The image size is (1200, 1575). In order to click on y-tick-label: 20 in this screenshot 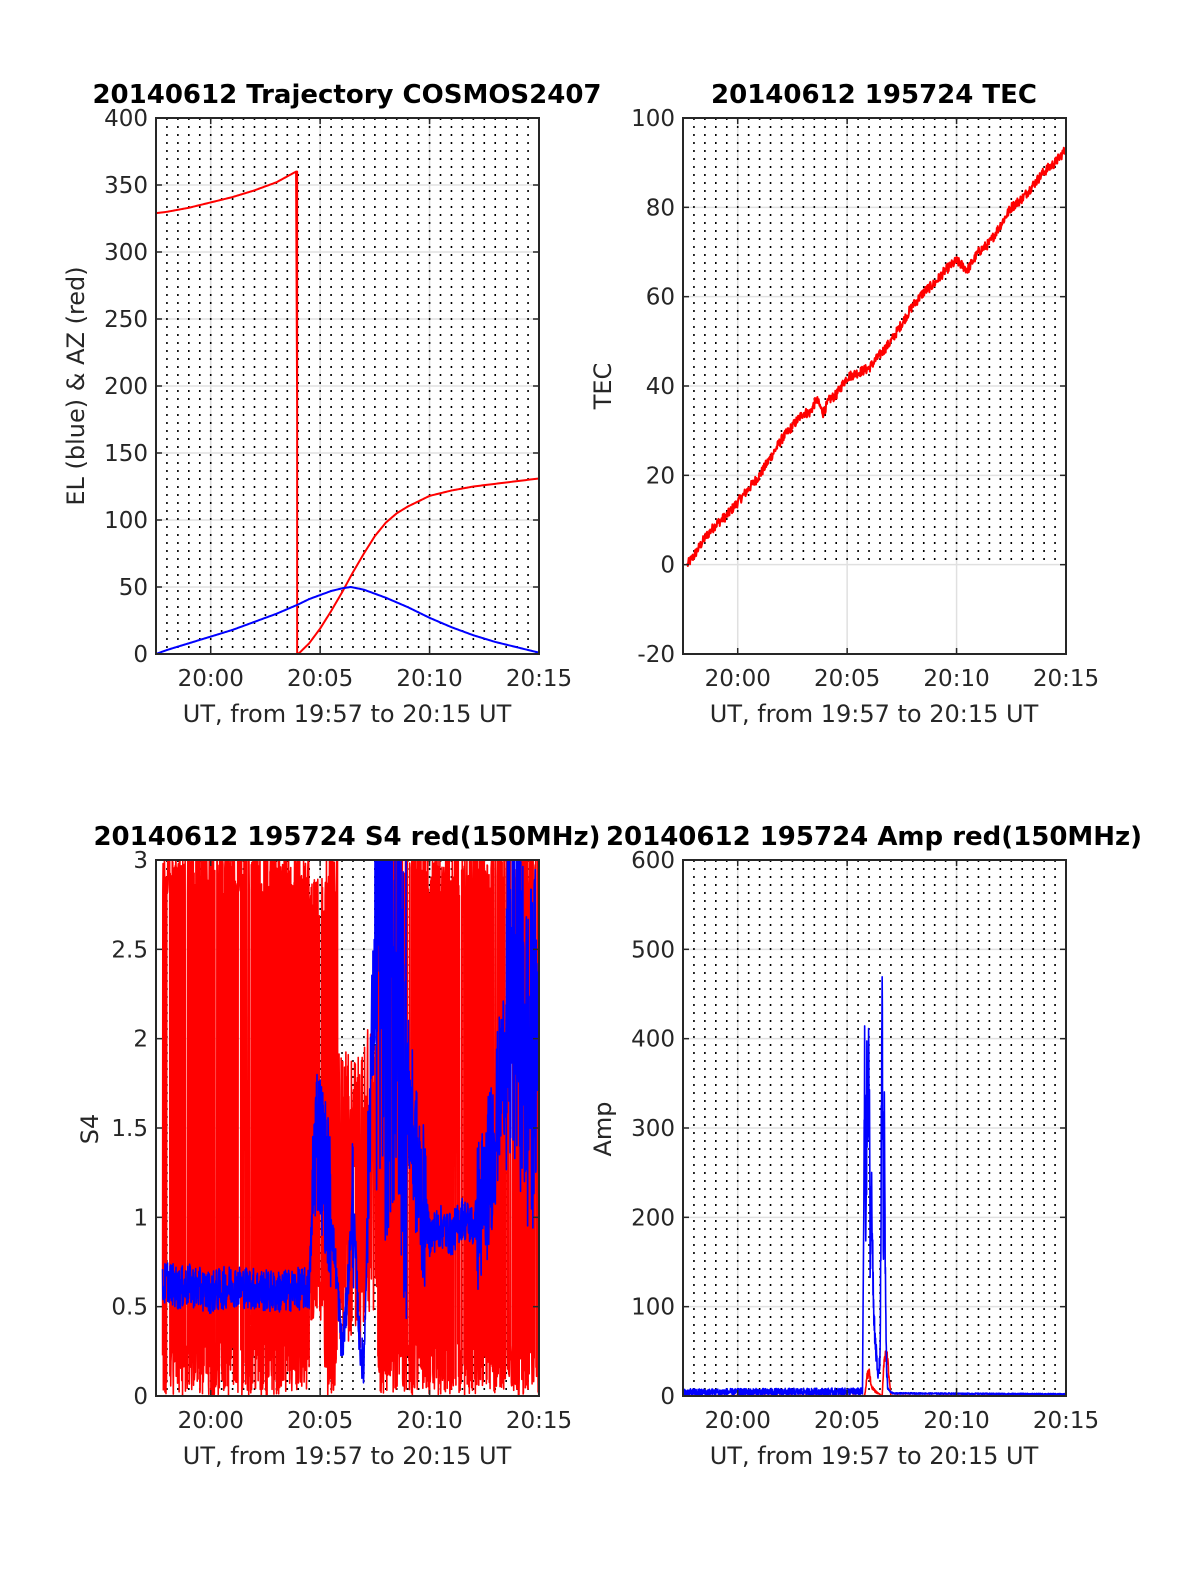, I will do `click(660, 476)`.